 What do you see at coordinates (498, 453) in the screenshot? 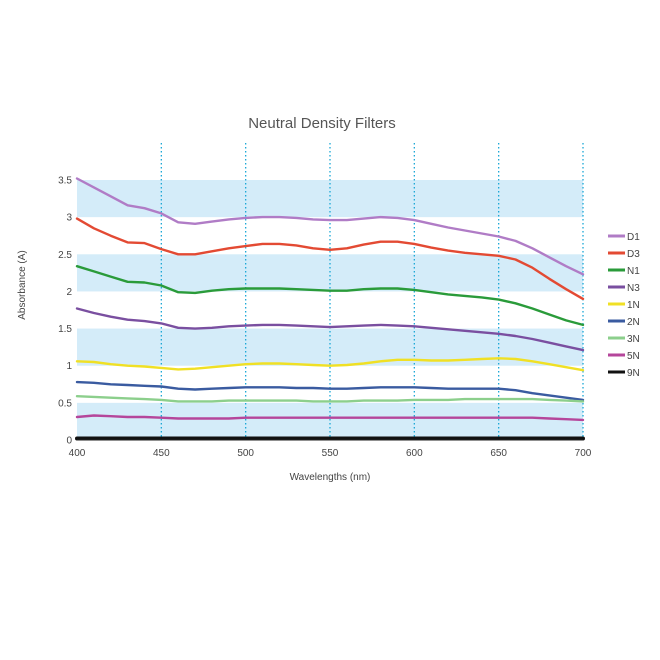
I see `x-tick-650: 650` at bounding box center [498, 453].